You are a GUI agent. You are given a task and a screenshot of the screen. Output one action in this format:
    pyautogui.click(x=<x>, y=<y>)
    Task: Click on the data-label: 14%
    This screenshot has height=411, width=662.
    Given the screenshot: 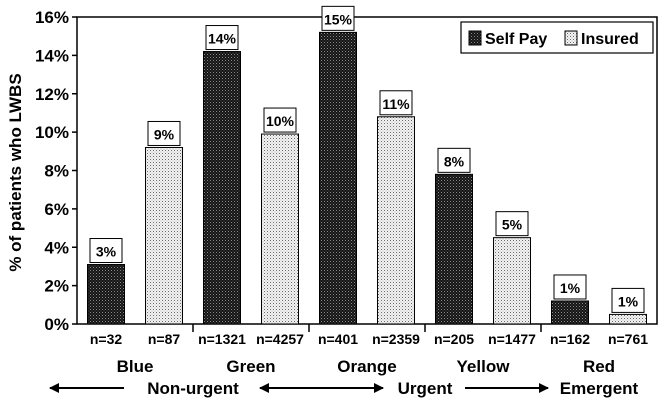 What is the action you would take?
    pyautogui.click(x=222, y=39)
    